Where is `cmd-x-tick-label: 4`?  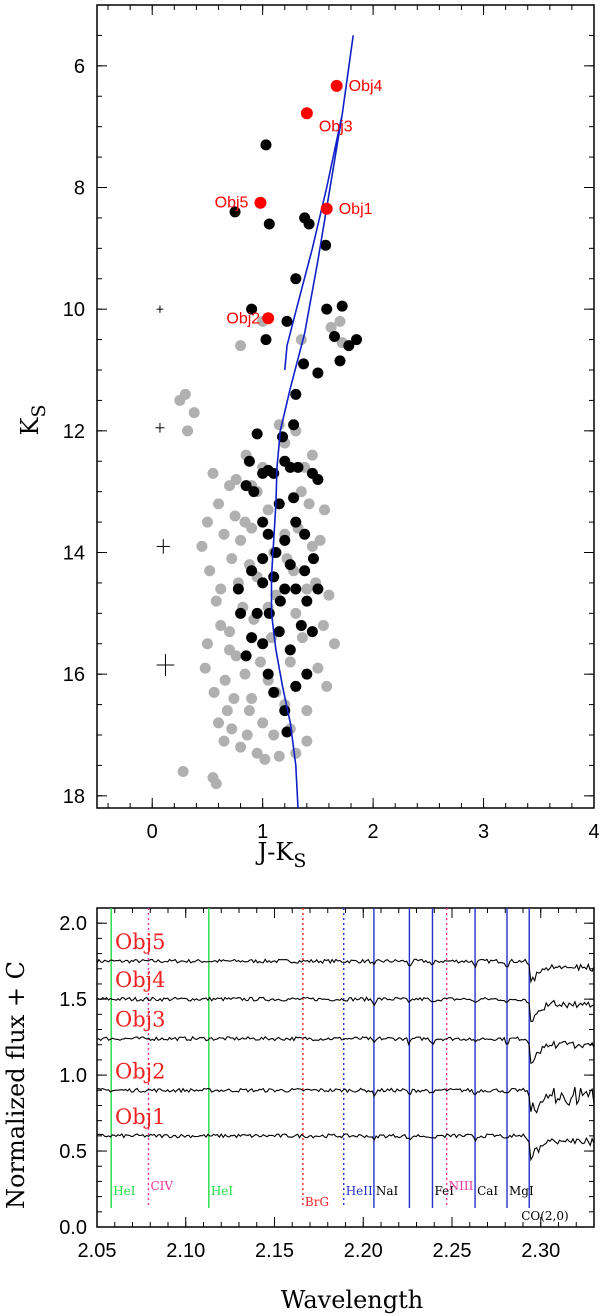 cmd-x-tick-label: 4 is located at coordinates (593, 832).